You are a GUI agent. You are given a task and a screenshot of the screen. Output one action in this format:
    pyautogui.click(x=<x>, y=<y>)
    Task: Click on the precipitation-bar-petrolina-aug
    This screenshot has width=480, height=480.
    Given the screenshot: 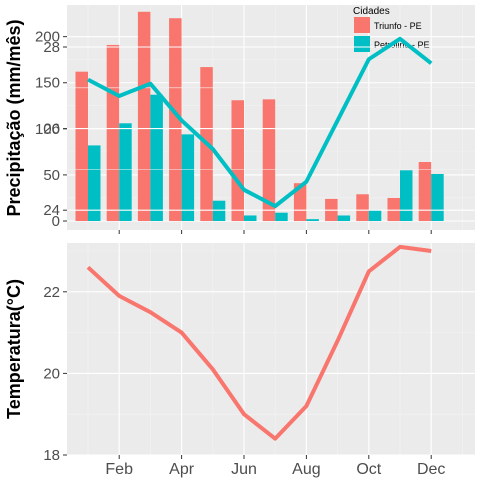 What is the action you would take?
    pyautogui.click(x=312, y=220)
    